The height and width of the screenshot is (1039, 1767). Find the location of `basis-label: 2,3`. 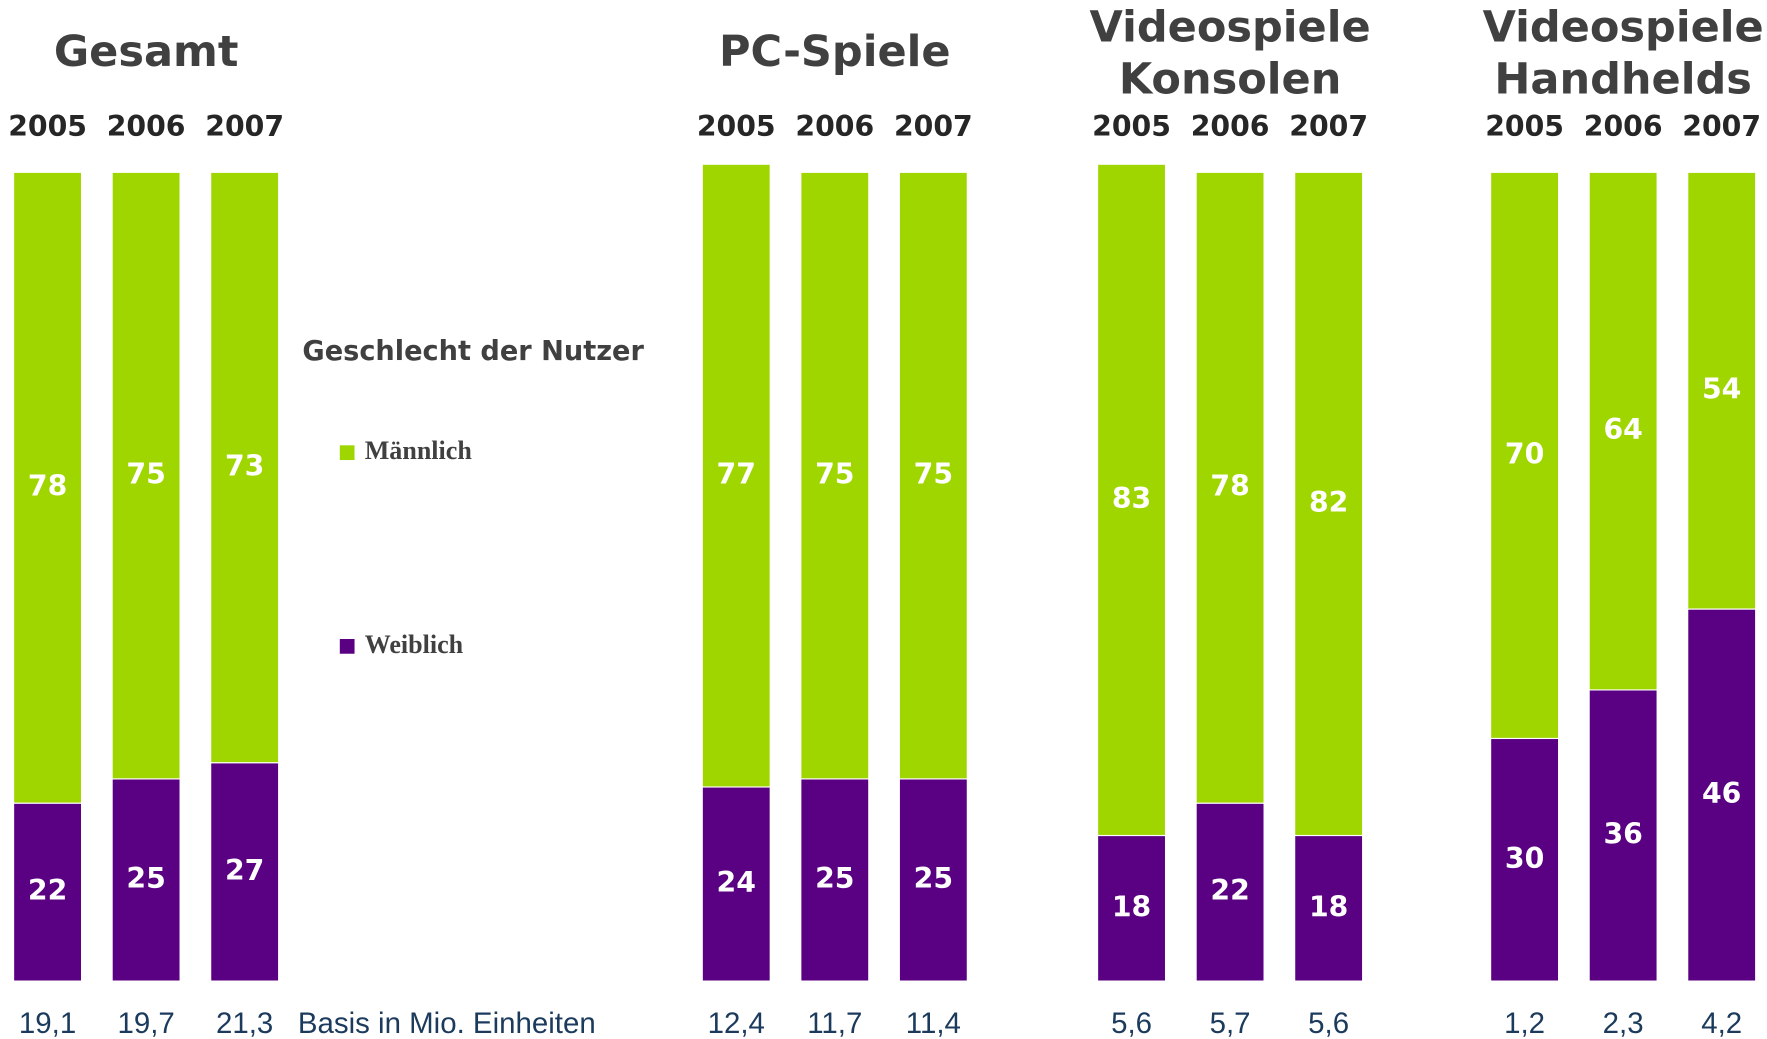

basis-label: 2,3 is located at coordinates (1623, 1023).